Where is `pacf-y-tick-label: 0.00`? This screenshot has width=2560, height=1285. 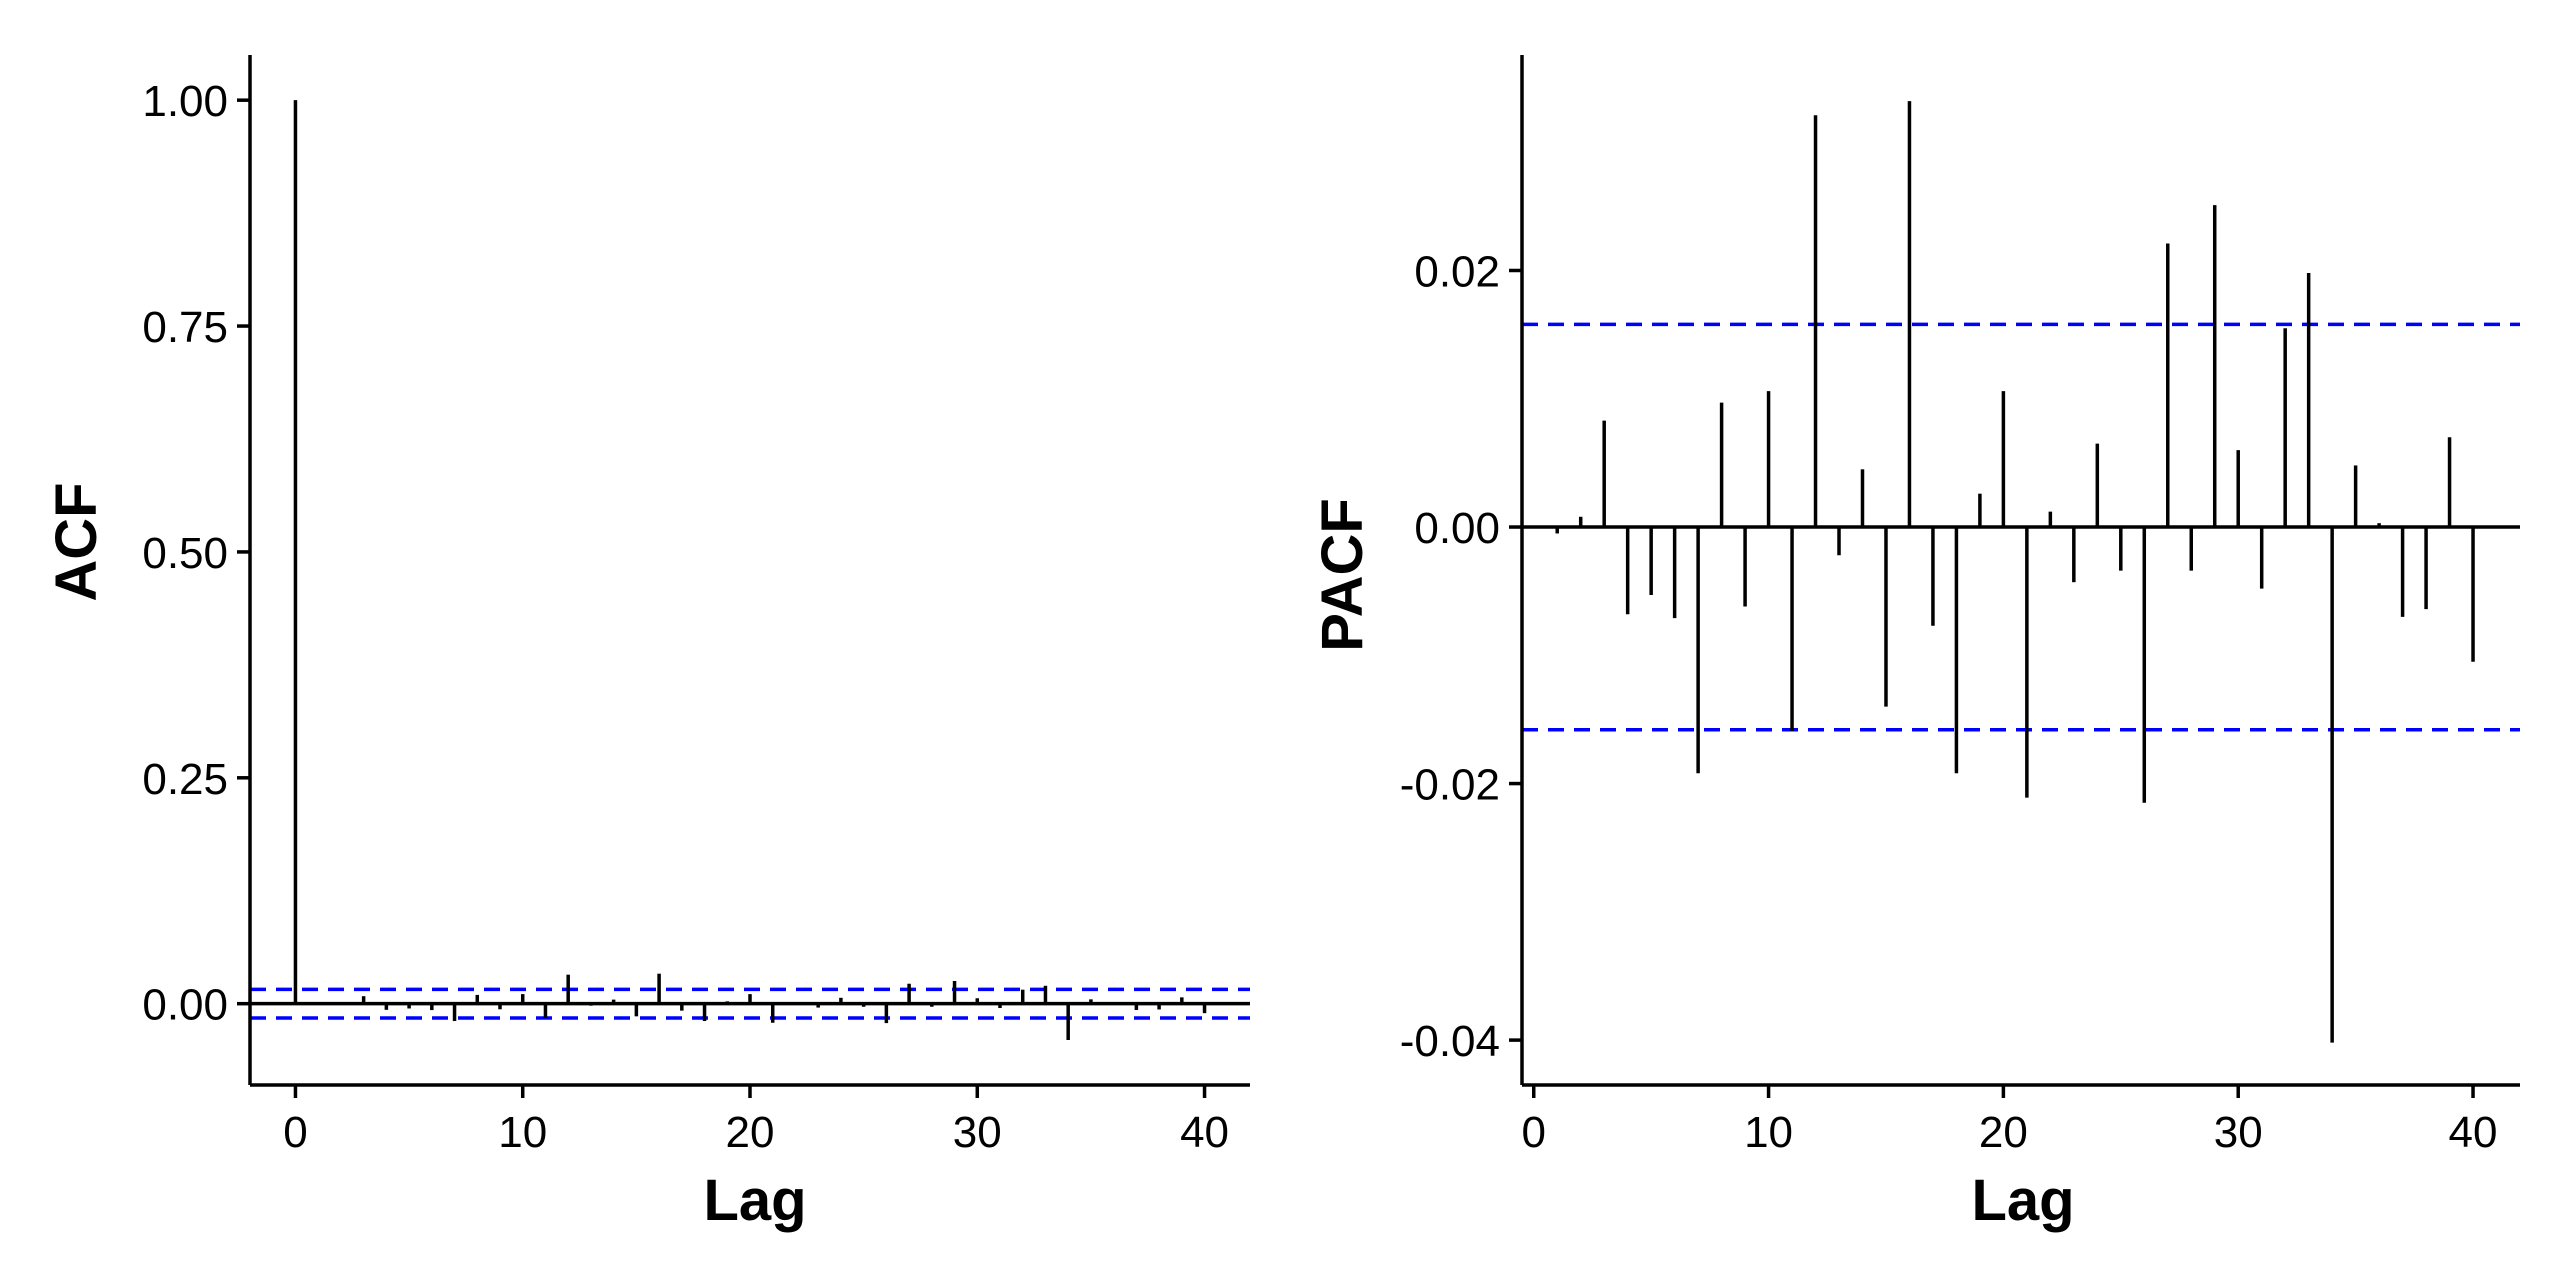
pacf-y-tick-label: 0.00 is located at coordinates (1457, 528).